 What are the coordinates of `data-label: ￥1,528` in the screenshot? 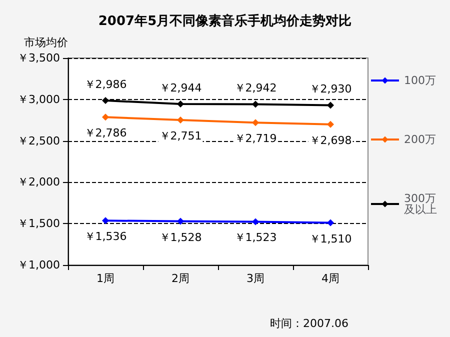 It's located at (180, 237).